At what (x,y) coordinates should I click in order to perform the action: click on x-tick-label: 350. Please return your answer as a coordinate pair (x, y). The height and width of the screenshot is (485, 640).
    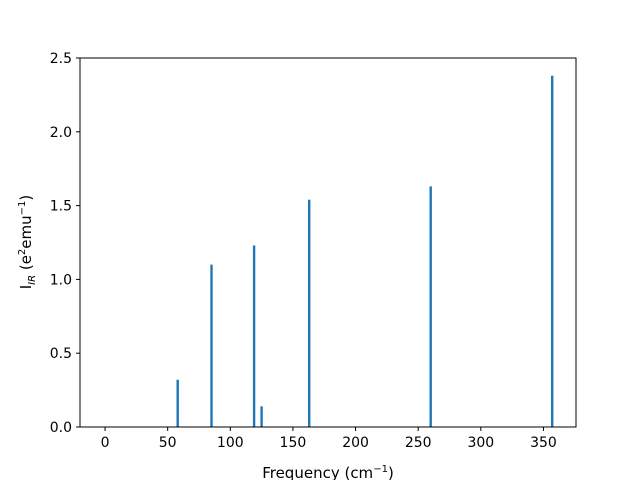
    Looking at the image, I should click on (543, 443).